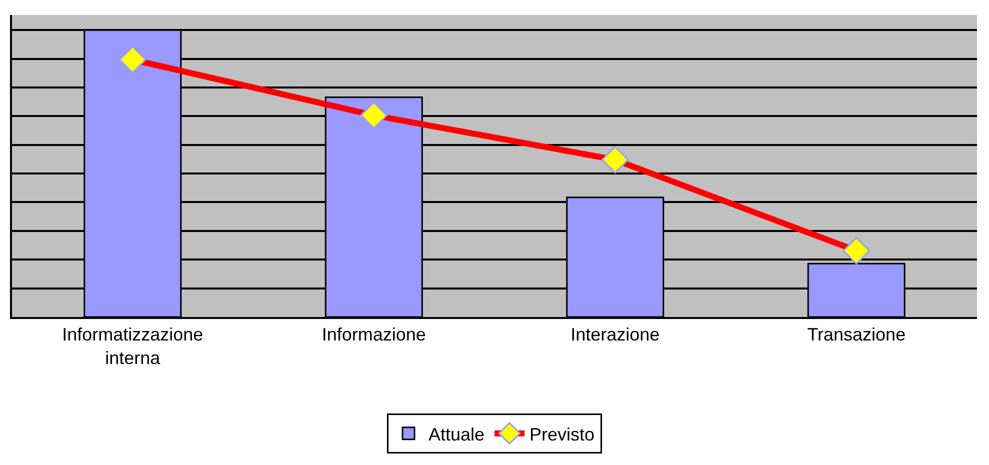 The height and width of the screenshot is (465, 989). I want to click on x-tick-label: Interazione, so click(615, 334).